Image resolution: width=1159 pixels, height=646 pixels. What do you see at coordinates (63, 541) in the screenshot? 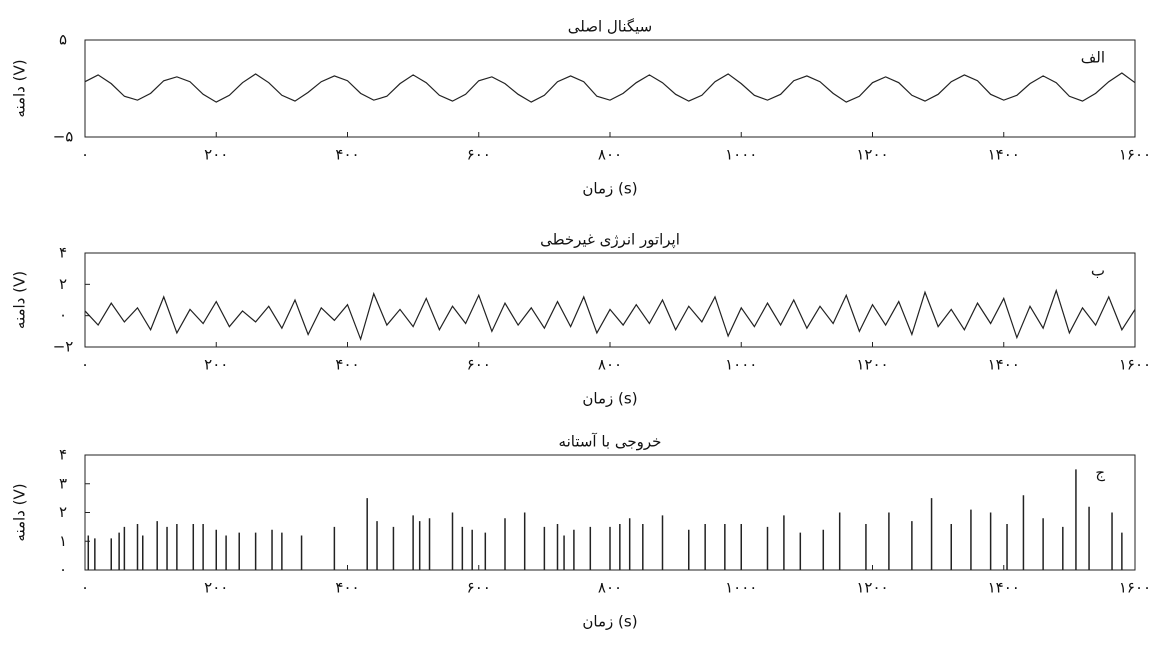
I see `y-tick-label: ۱` at bounding box center [63, 541].